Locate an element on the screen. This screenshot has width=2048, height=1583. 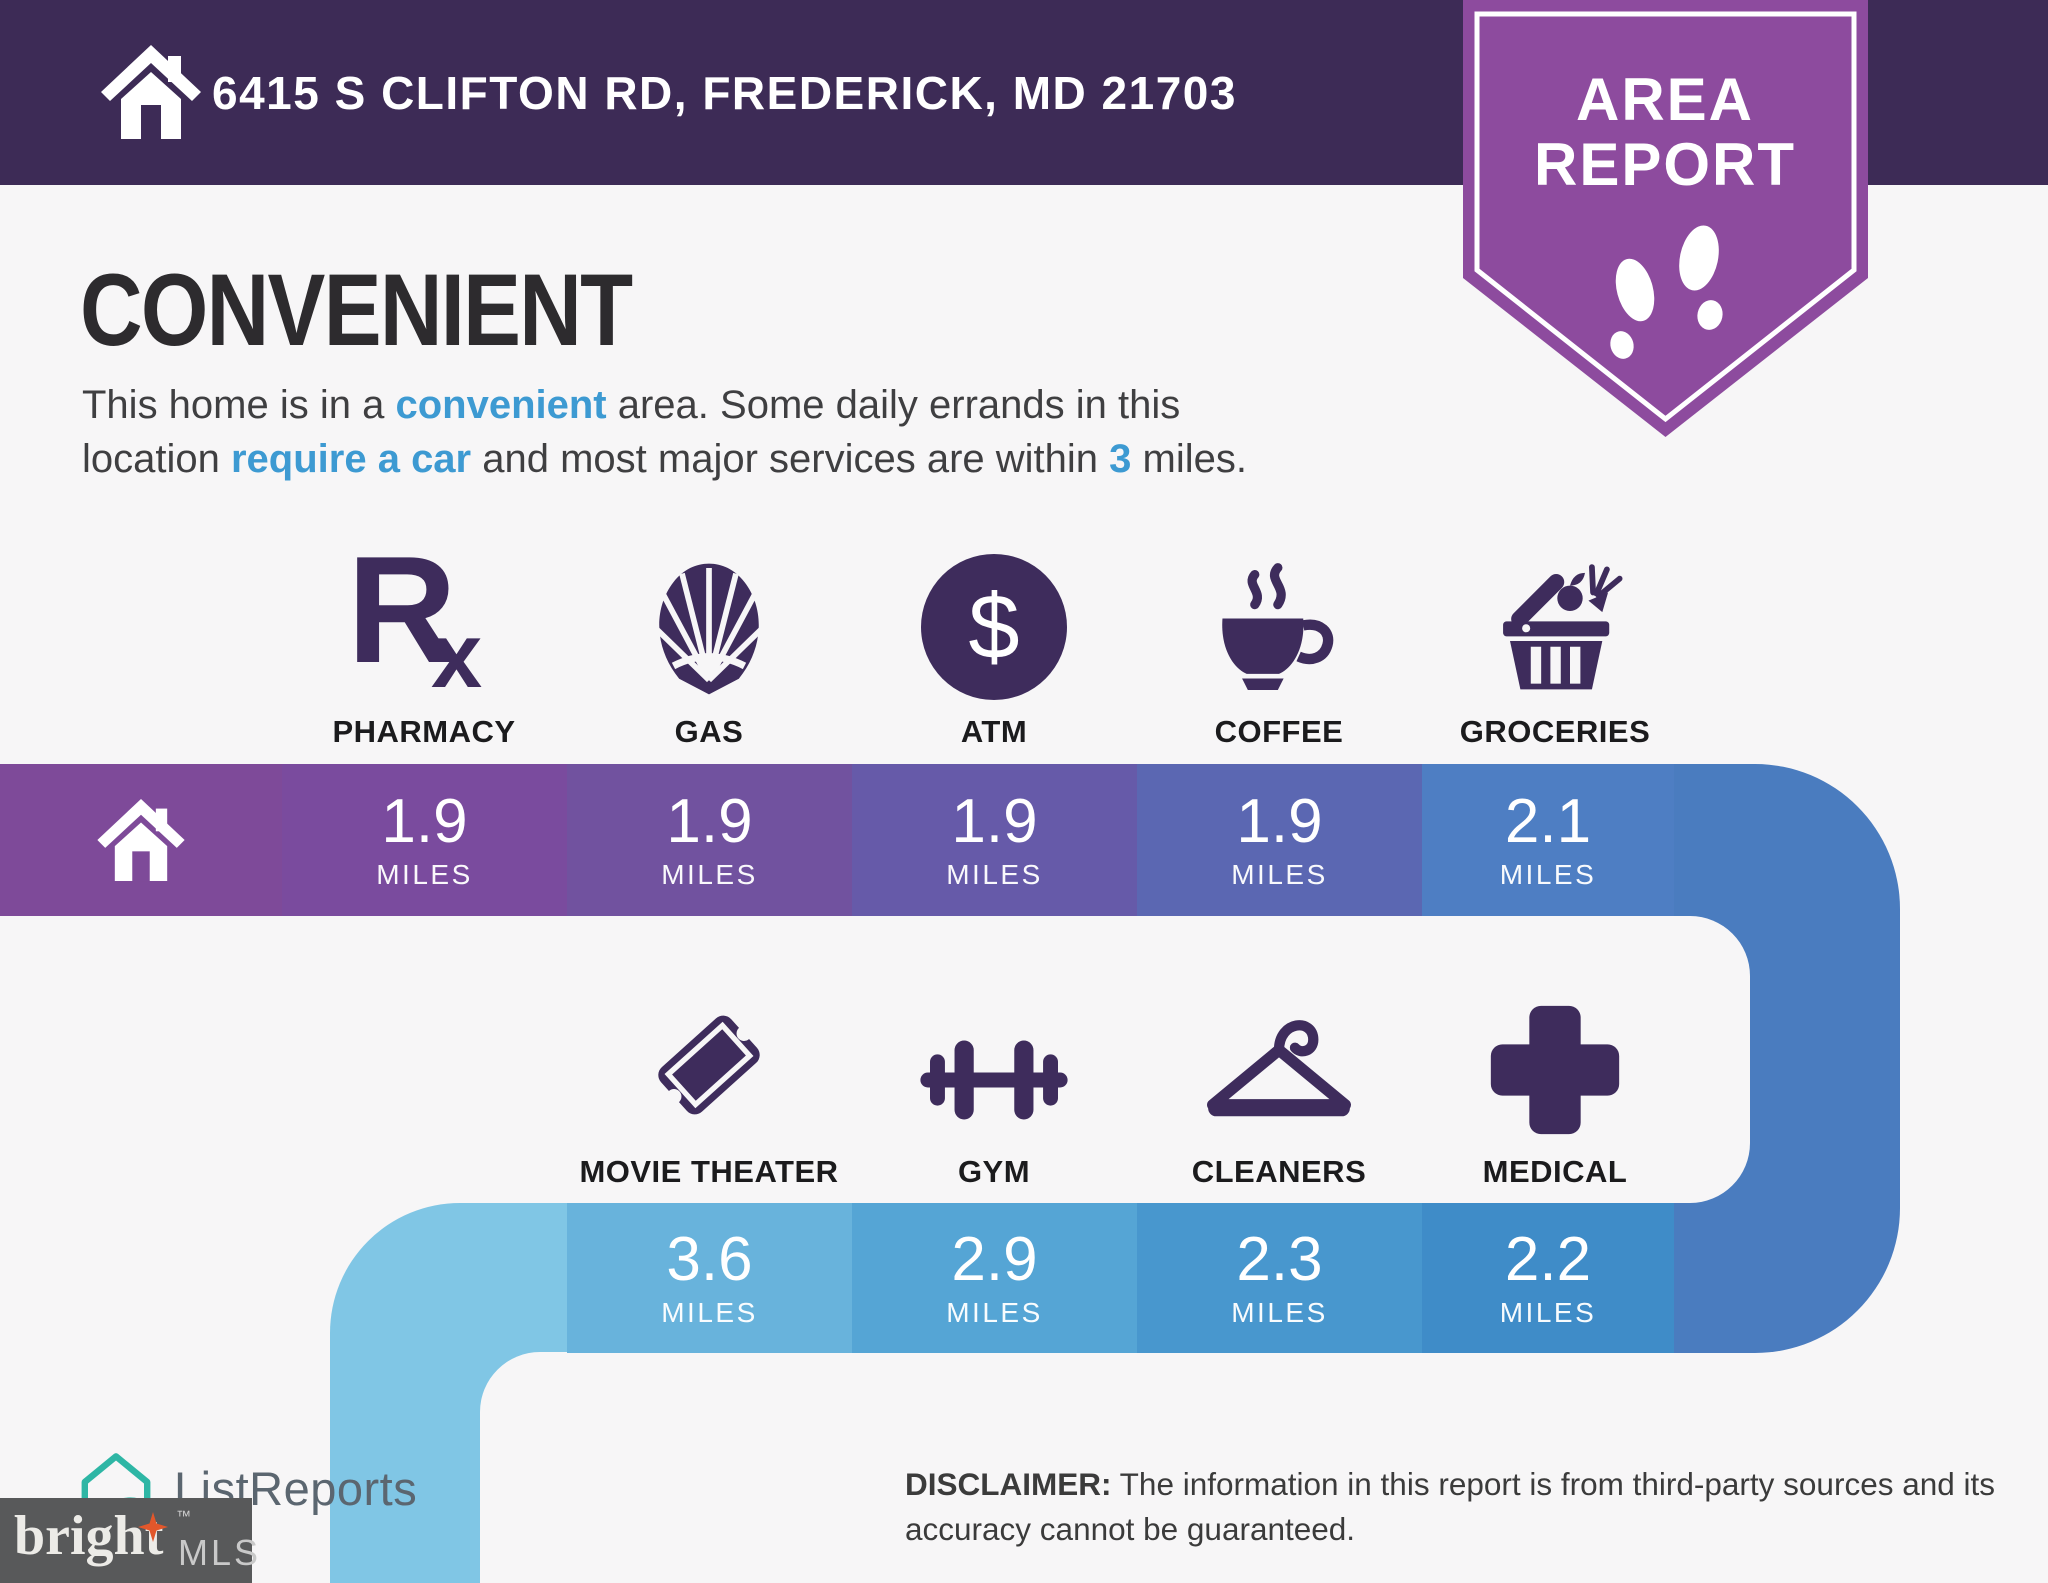
amenity-groceries: GROCERIES is located at coordinates (1555, 651).